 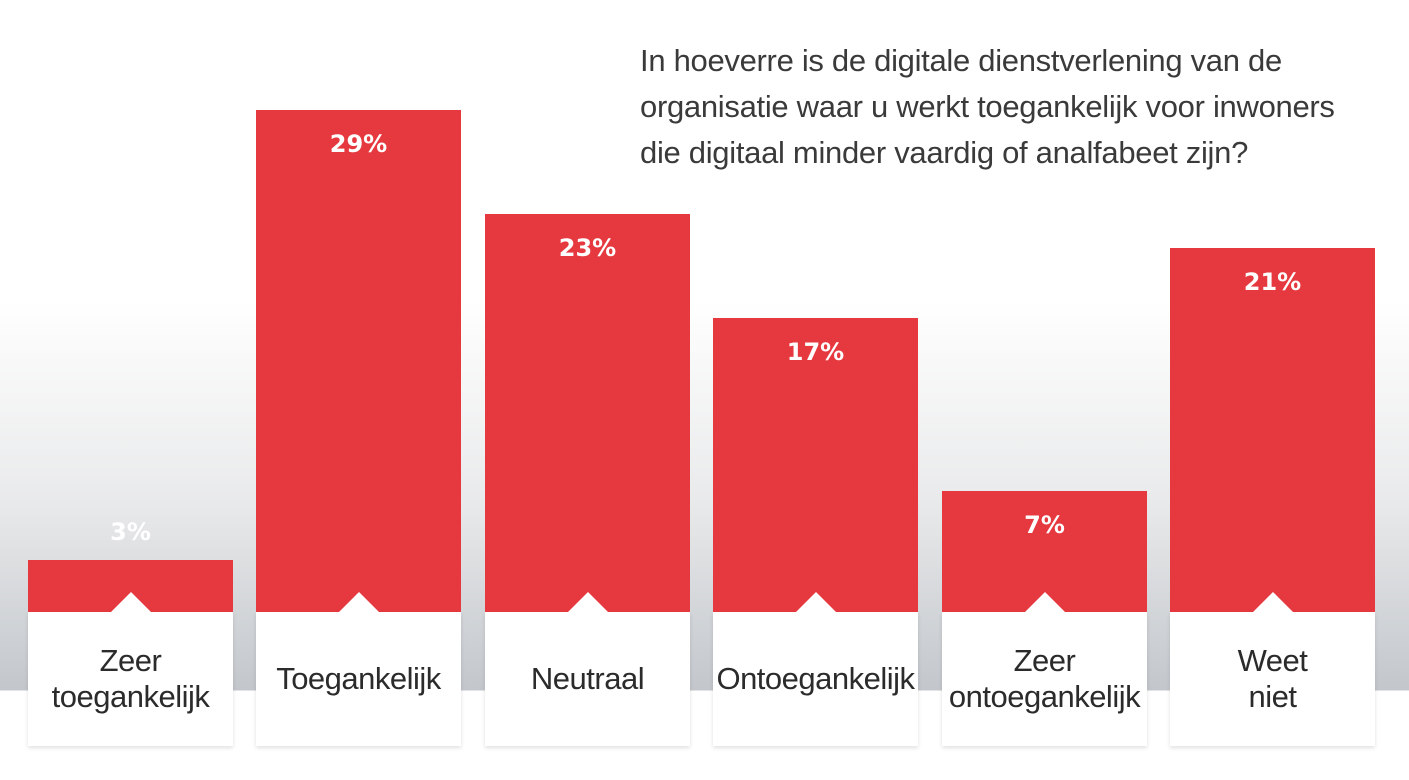 I want to click on data-label: 29%, so click(x=358, y=144).